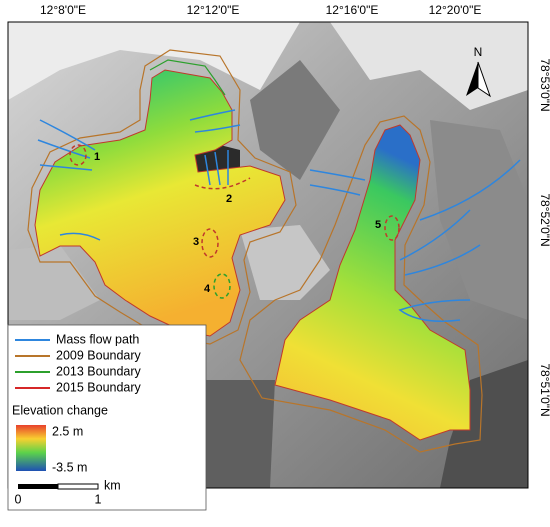  I want to click on scale-unit: km, so click(112, 485).